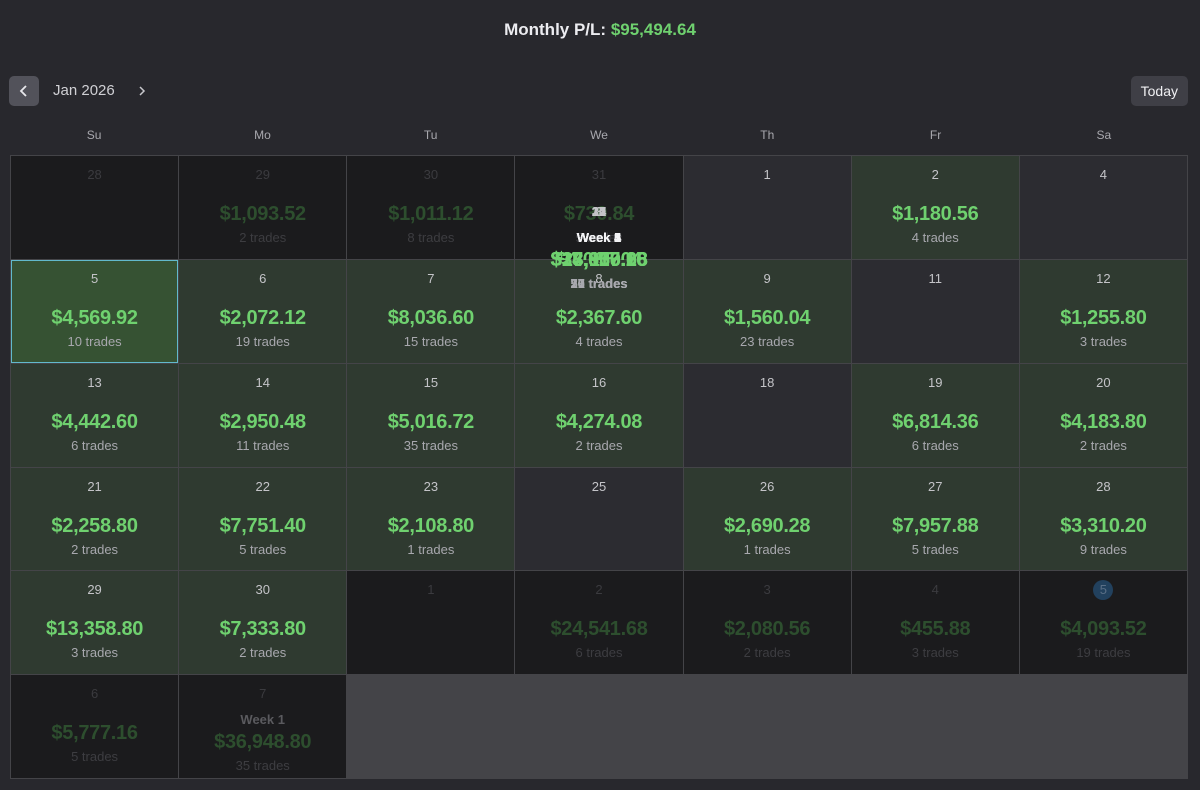  Describe the element at coordinates (94, 341) in the screenshot. I see `trade-count: 10 trades` at that location.